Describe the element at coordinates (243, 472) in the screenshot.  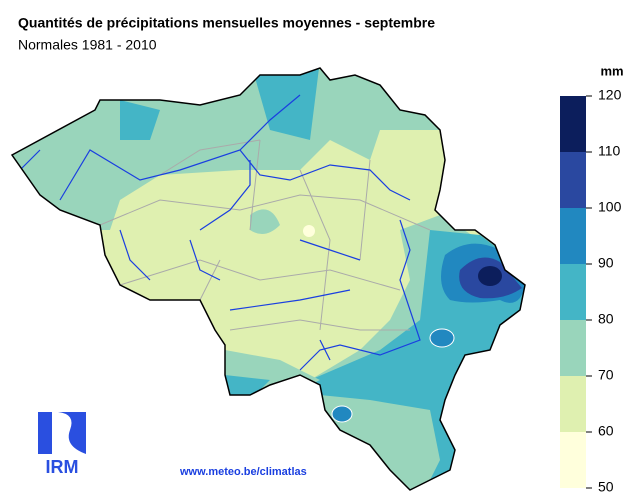
I see `url: www.meteo.be/climatlas` at that location.